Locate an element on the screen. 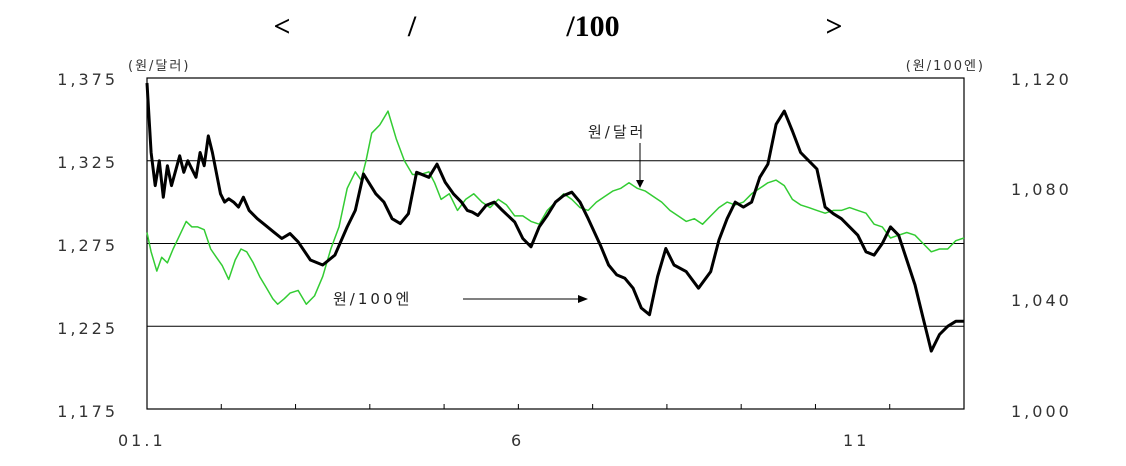 Image resolution: width=1126 pixels, height=466 pixels. right-tick-1000: 1,000 is located at coordinates (1041, 411).